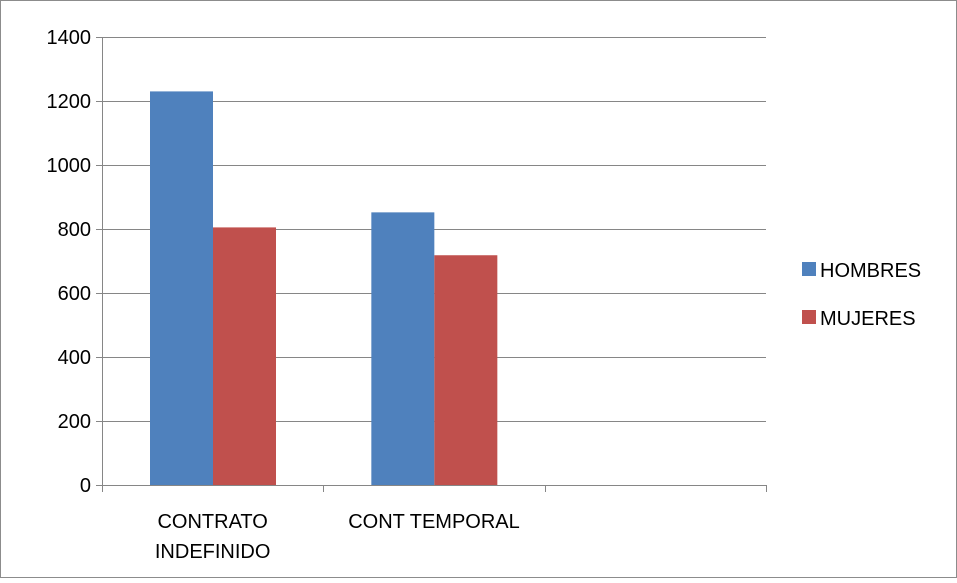 The height and width of the screenshot is (583, 957). I want to click on y-tick-label: 200, so click(74, 422).